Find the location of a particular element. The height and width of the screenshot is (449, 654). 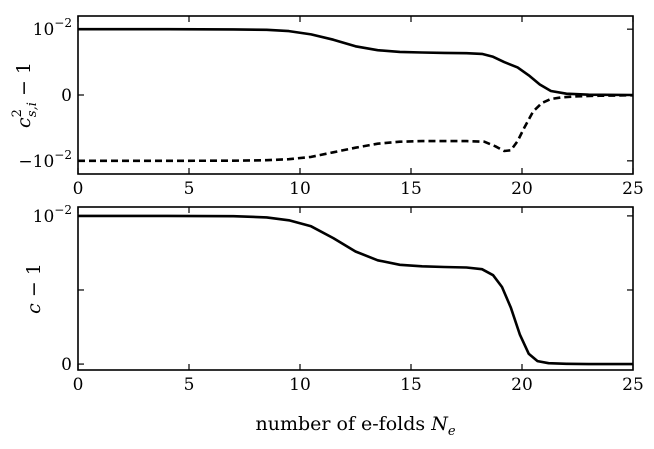

y-tick-label-2-0: 10−2 is located at coordinates (52, 215).